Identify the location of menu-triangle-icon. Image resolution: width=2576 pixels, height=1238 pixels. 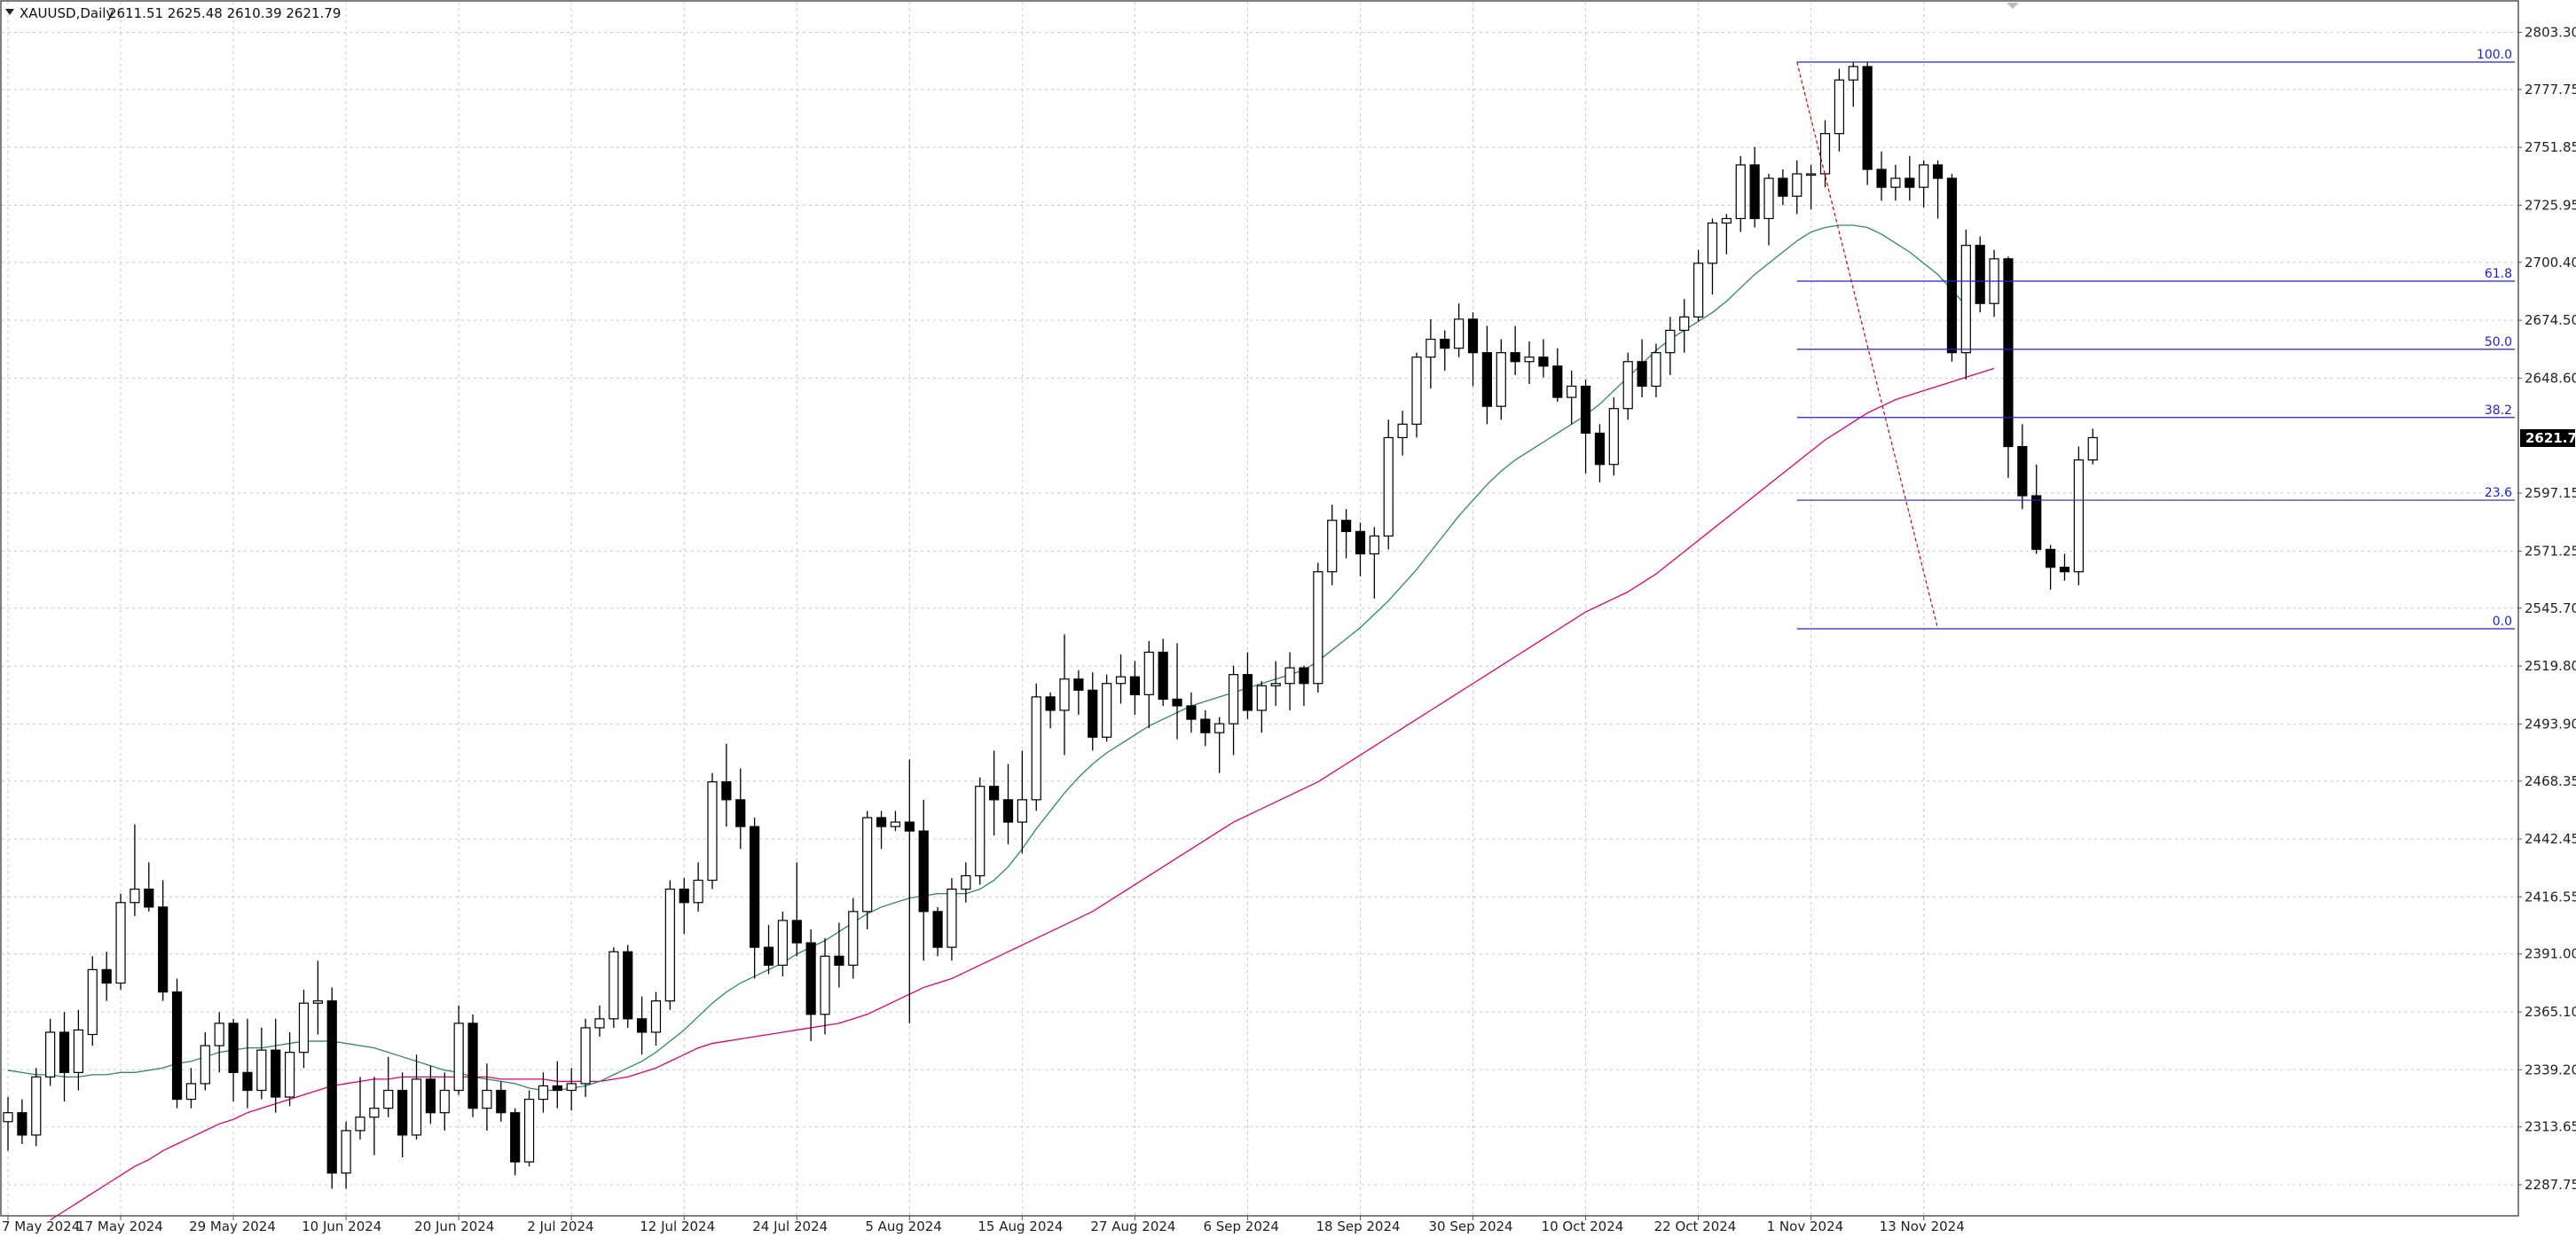
(9, 12).